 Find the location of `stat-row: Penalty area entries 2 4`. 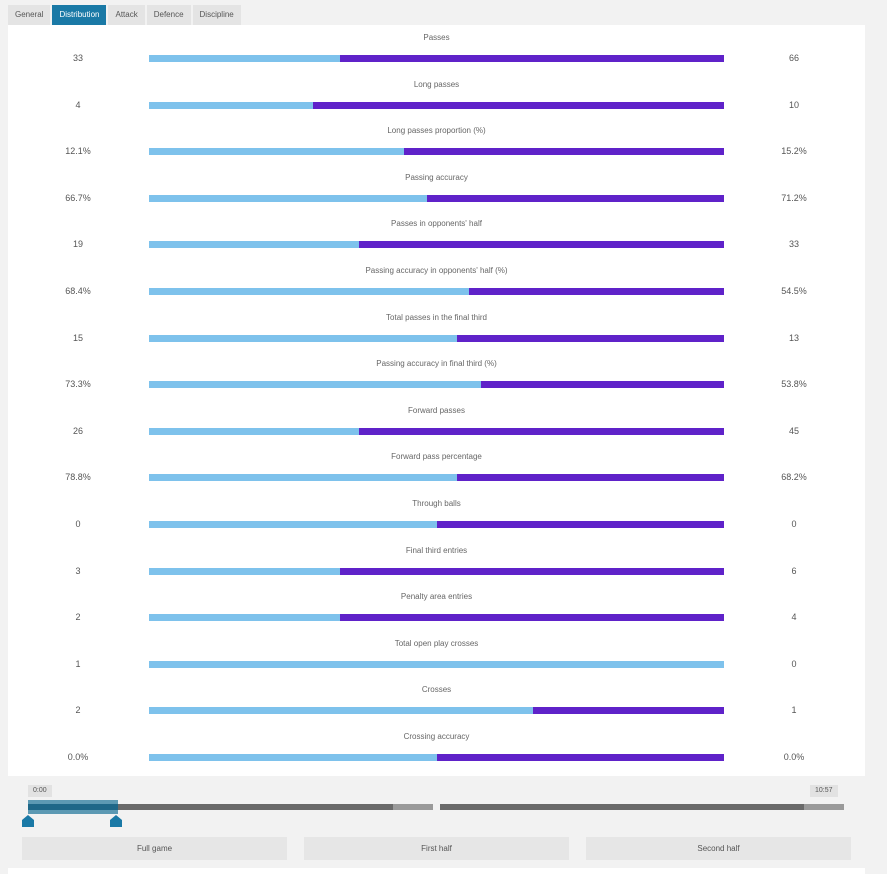

stat-row: Penalty area entries 2 4 is located at coordinates (436, 607).